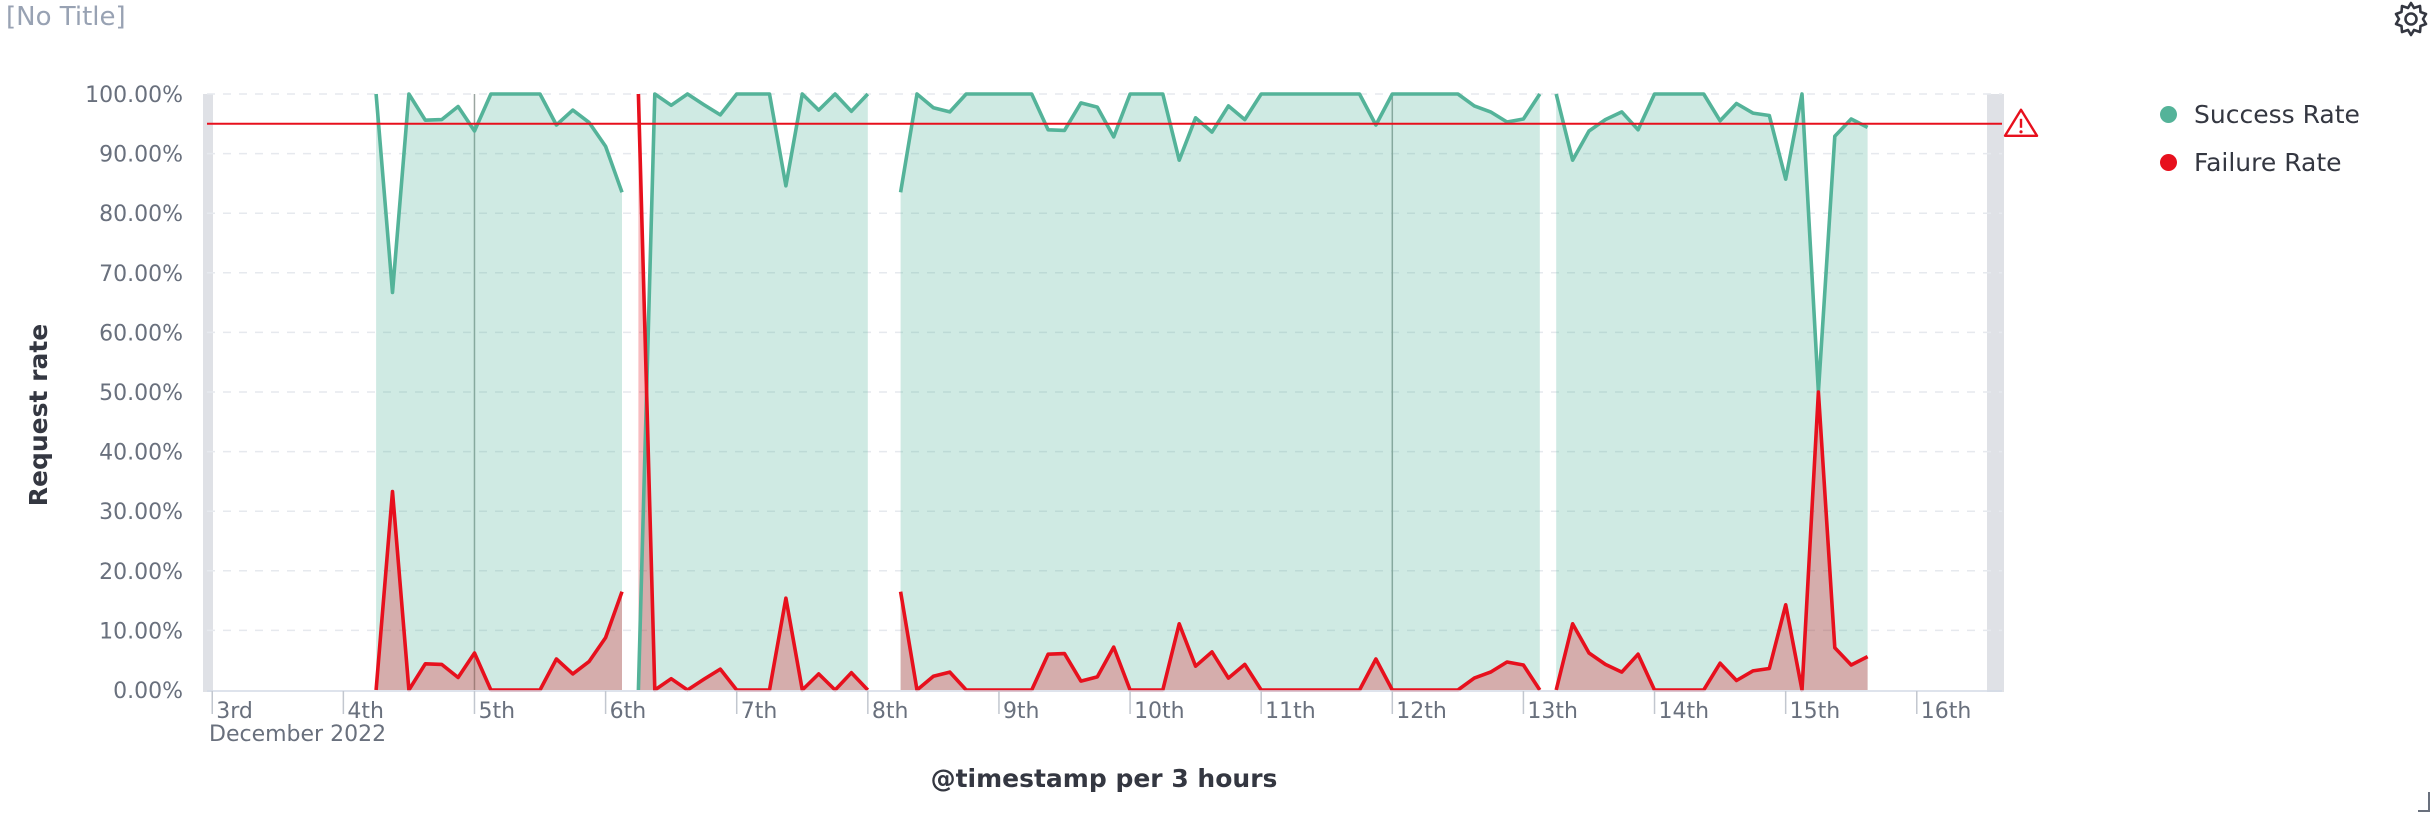  I want to click on x-domain-start-shade, so click(208, 393).